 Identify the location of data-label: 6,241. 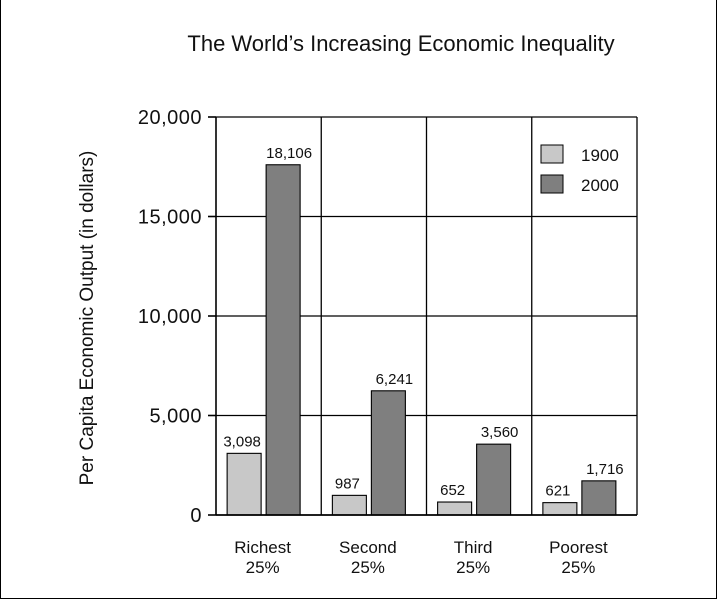
(395, 379).